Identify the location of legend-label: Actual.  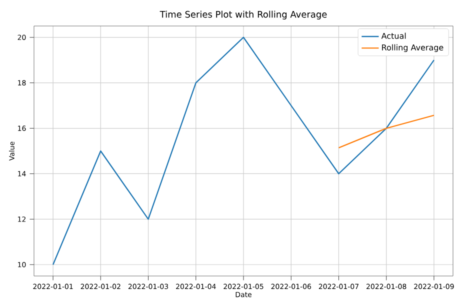
(393, 35).